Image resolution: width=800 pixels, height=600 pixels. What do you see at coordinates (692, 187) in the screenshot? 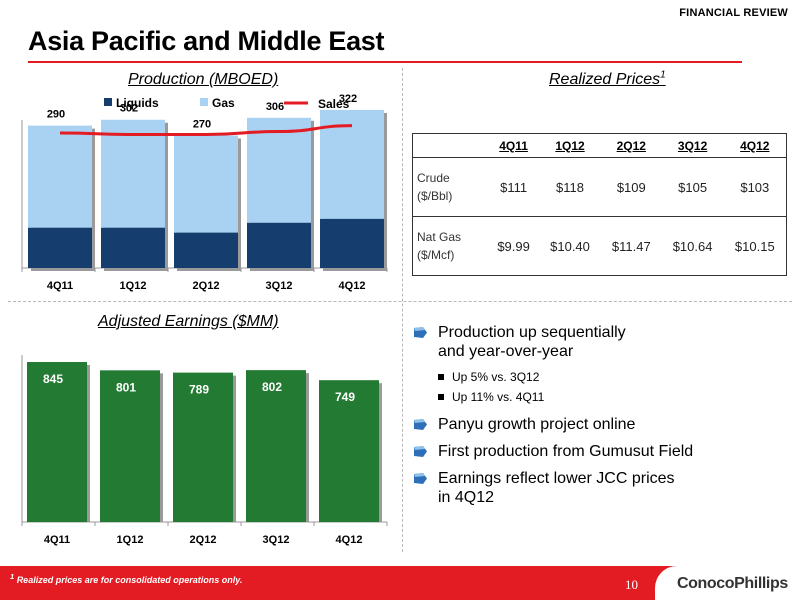
I see `prices-cell: $105` at bounding box center [692, 187].